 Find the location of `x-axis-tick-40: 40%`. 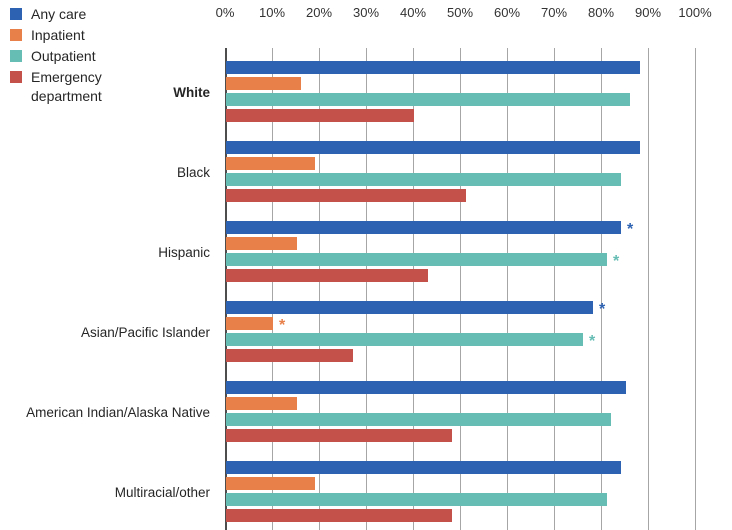

x-axis-tick-40: 40% is located at coordinates (413, 12).